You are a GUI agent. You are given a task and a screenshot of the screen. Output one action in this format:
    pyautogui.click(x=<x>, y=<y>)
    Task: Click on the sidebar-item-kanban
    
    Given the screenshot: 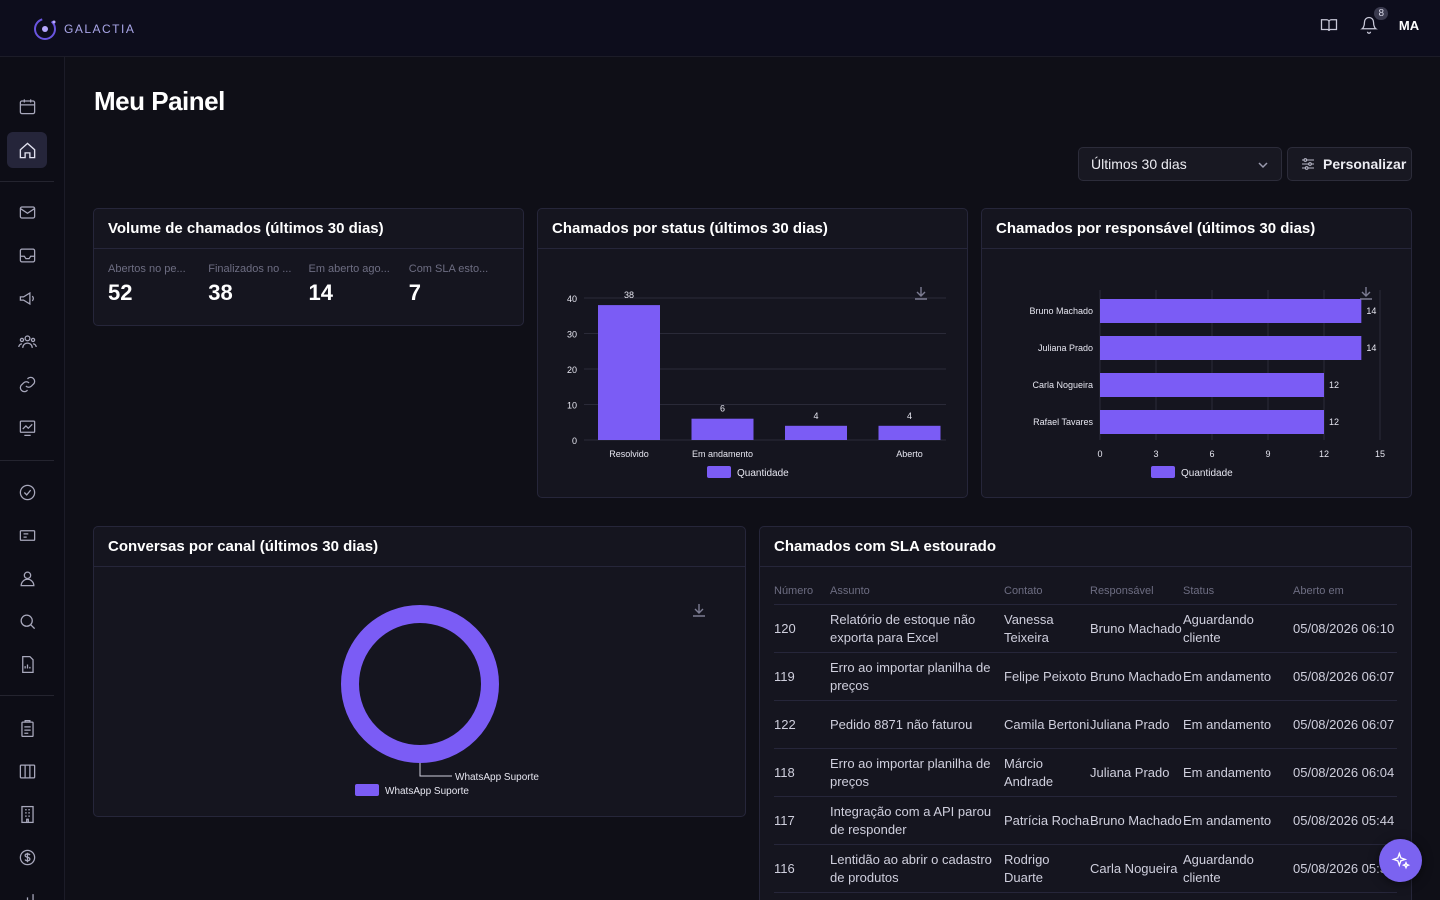 What is the action you would take?
    pyautogui.click(x=27, y=771)
    